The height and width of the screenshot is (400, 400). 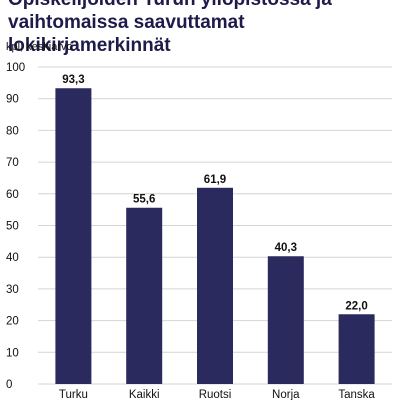 What do you see at coordinates (12, 353) in the screenshot?
I see `y-tick-label: 10` at bounding box center [12, 353].